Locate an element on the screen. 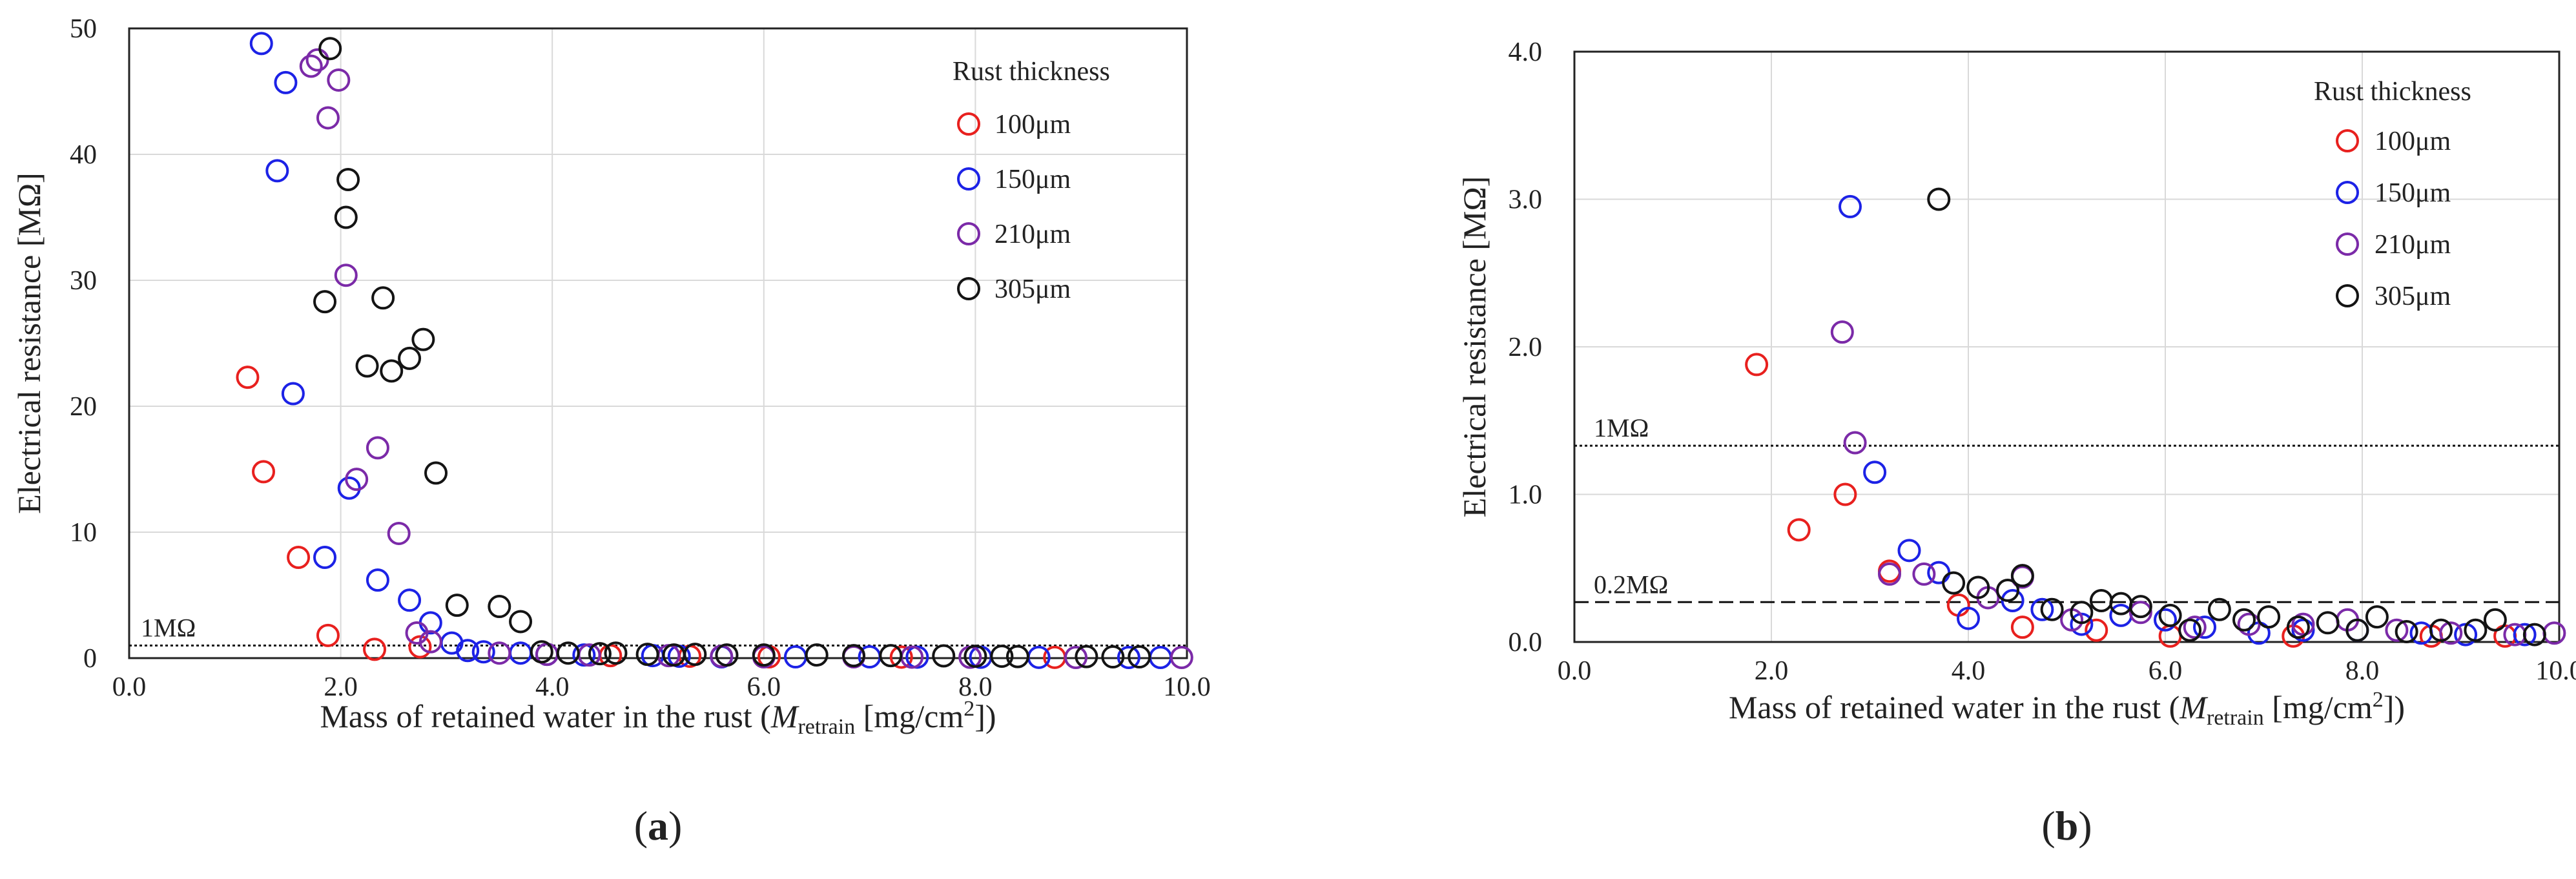 The image size is (2576, 879). legend-label: 150μm is located at coordinates (2413, 193).